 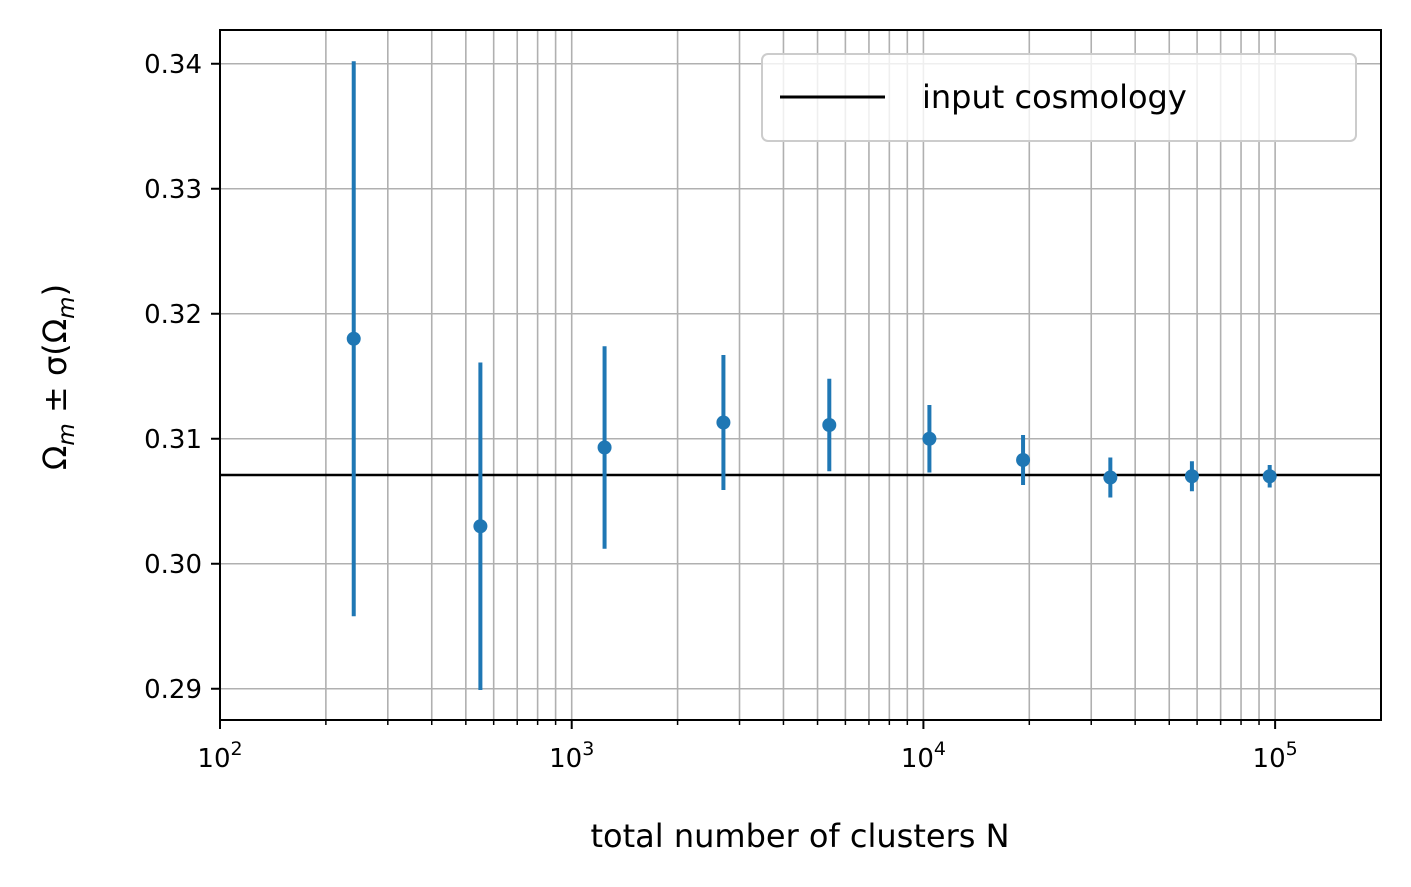 I want to click on y-tick-label: 0.34, so click(x=173, y=65).